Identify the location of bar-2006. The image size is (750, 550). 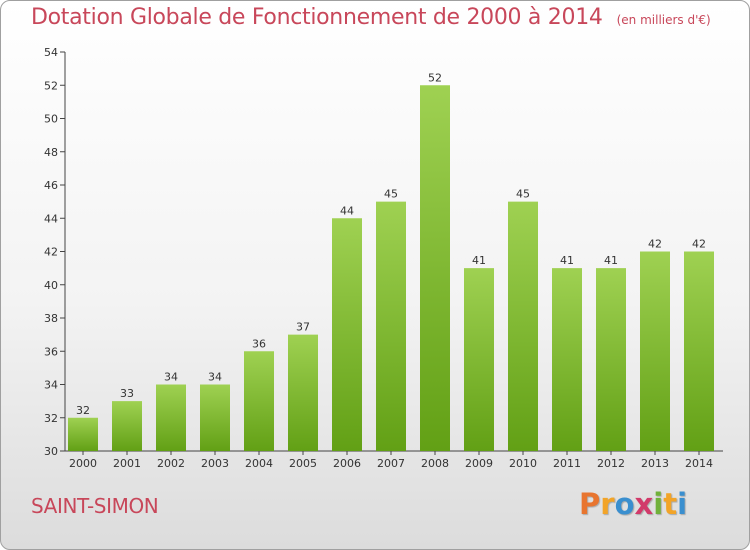
(347, 334).